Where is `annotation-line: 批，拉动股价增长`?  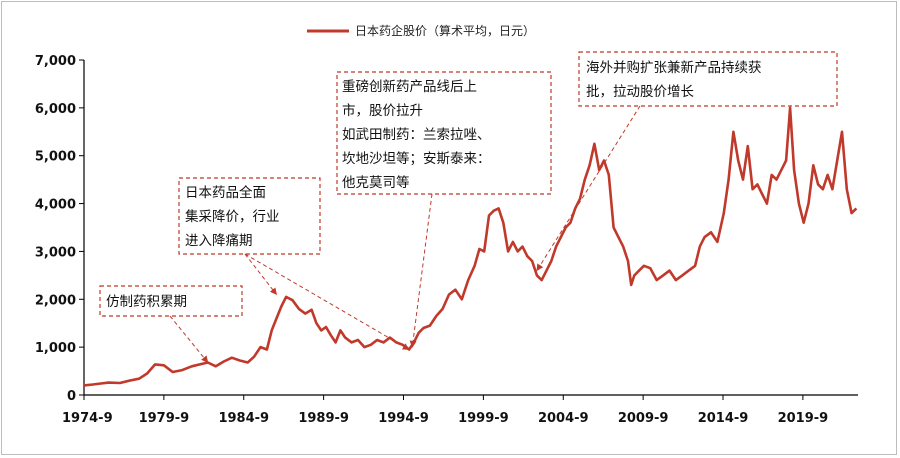
annotation-line: 批，拉动股价增长 is located at coordinates (640, 92).